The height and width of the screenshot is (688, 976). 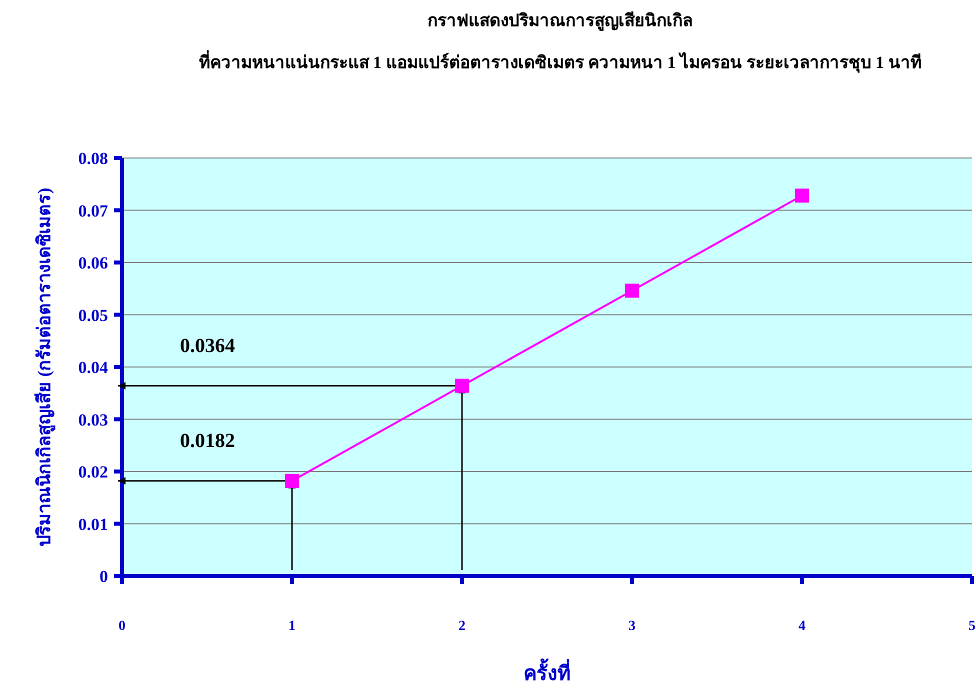 I want to click on x-tick-label: 3, so click(x=632, y=626).